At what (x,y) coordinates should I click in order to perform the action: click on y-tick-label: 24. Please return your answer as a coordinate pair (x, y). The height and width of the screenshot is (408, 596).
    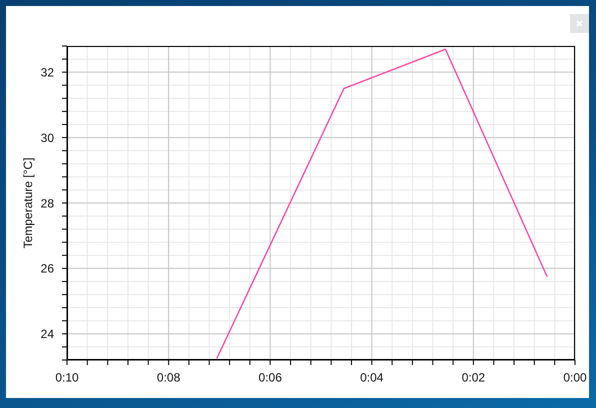
    Looking at the image, I should click on (47, 334).